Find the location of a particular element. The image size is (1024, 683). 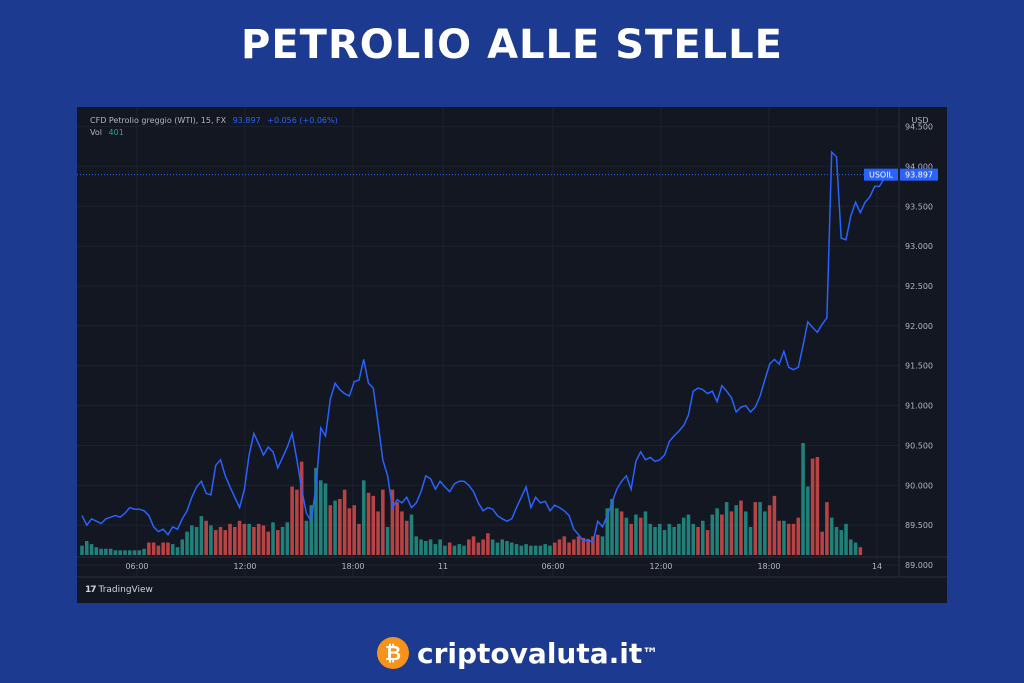

y-tick-label: 89.000 is located at coordinates (919, 565).